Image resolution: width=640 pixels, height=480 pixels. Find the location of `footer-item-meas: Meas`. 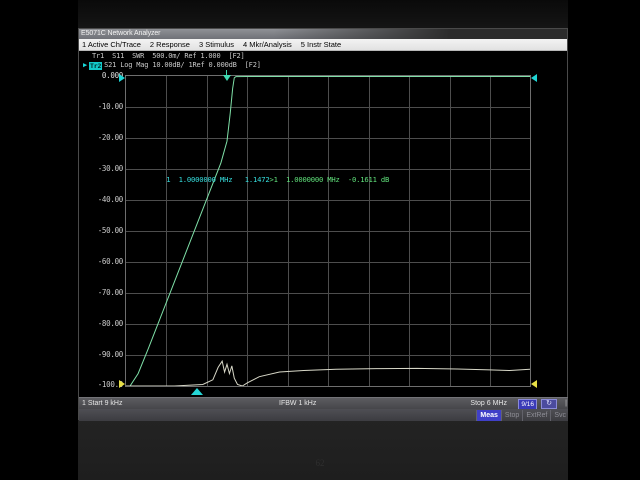

footer-item-meas: Meas is located at coordinates (488, 415).